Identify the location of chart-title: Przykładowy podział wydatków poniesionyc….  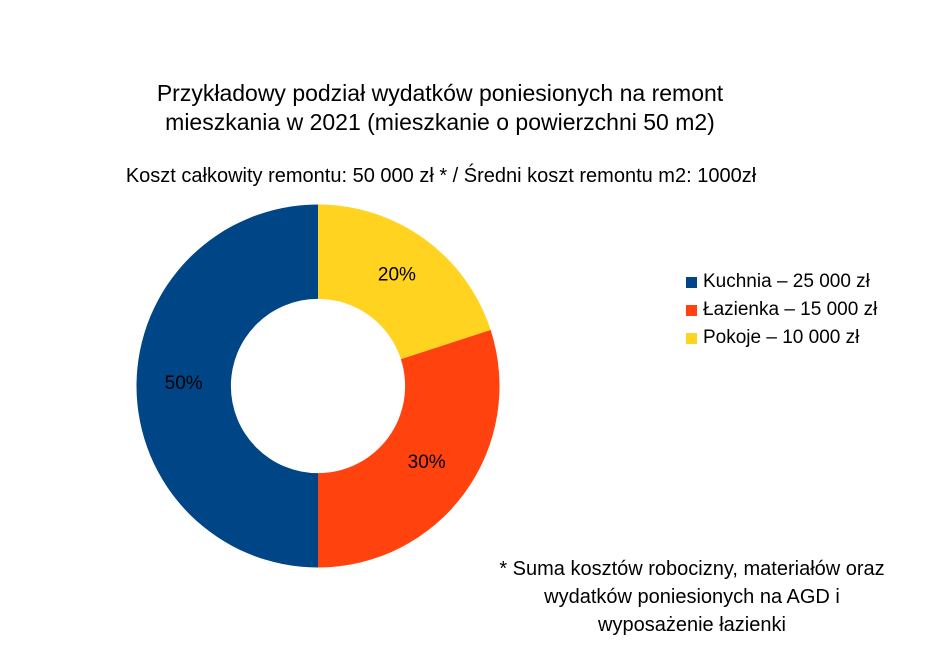
(440, 108).